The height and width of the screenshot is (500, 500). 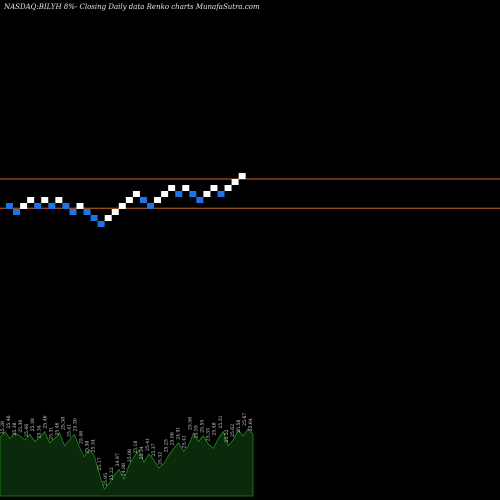 I want to click on volume-panel, so click(x=127, y=462).